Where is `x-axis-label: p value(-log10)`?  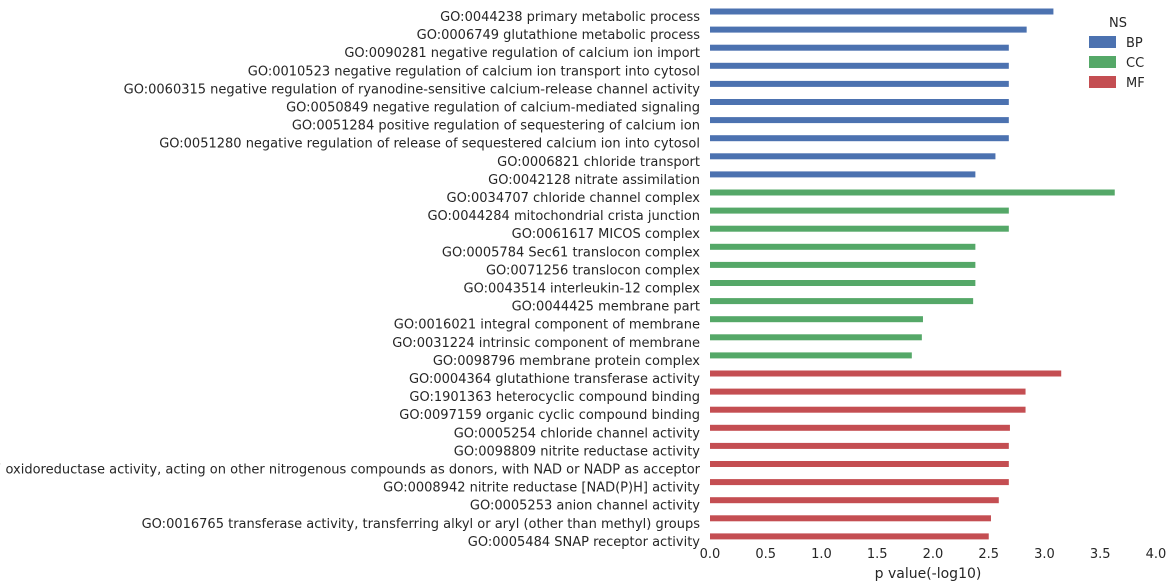
x-axis-label: p value(-log10) is located at coordinates (928, 574).